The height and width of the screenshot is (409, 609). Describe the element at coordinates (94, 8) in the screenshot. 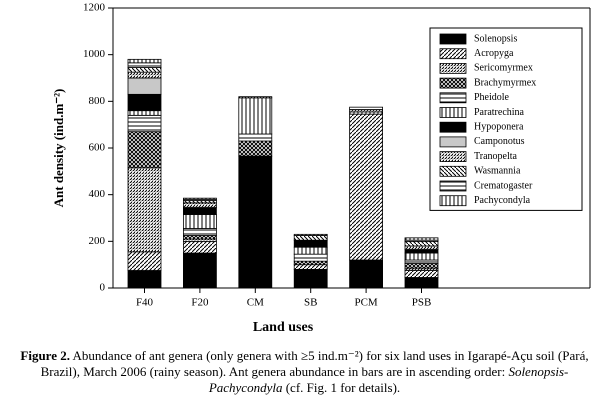

I see `y-tick-label: 1200` at that location.